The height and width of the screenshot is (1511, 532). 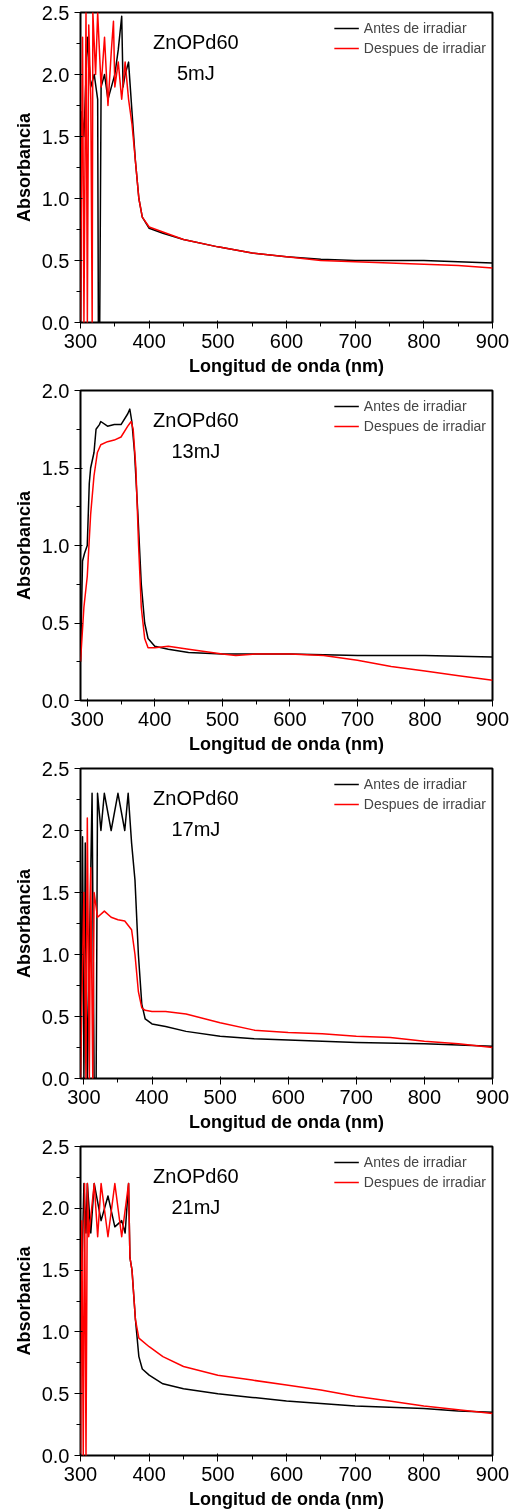 I want to click on annotation: 21mJ, so click(x=196, y=1206).